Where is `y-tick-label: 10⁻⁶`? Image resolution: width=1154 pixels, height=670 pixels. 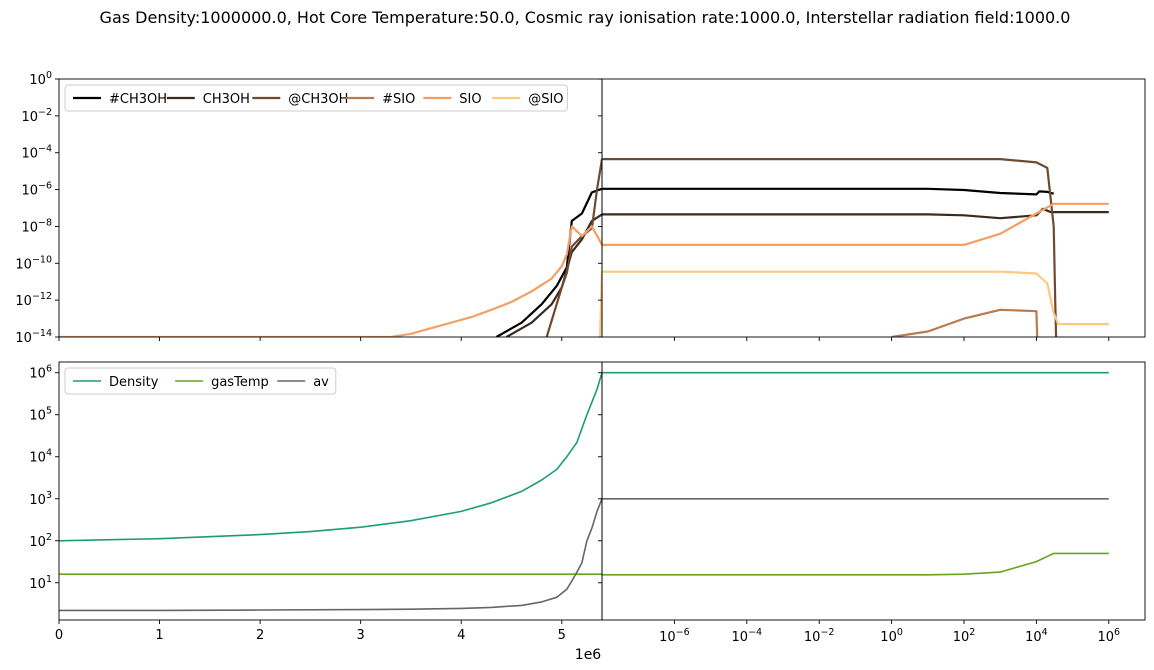 y-tick-label: 10⁻⁶ is located at coordinates (36, 190).